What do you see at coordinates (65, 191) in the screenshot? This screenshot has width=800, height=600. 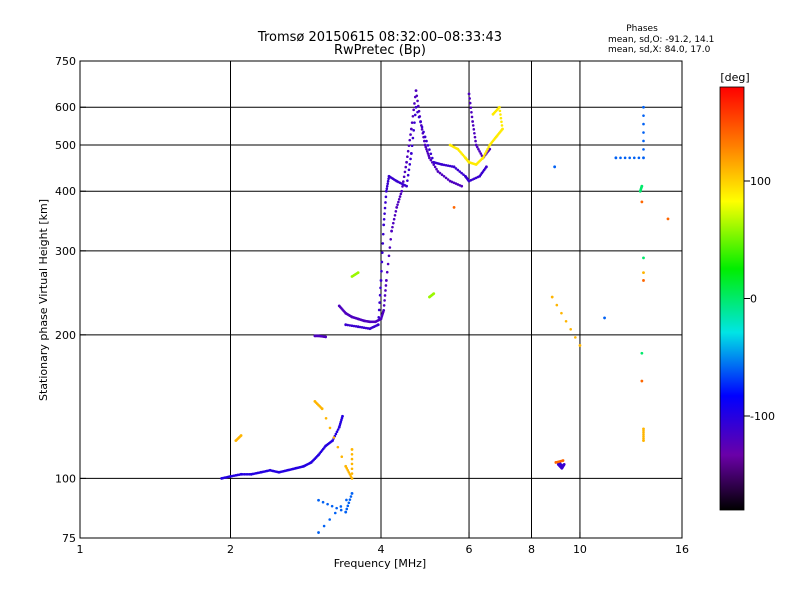 I see `y-tick-label: 400` at bounding box center [65, 191].